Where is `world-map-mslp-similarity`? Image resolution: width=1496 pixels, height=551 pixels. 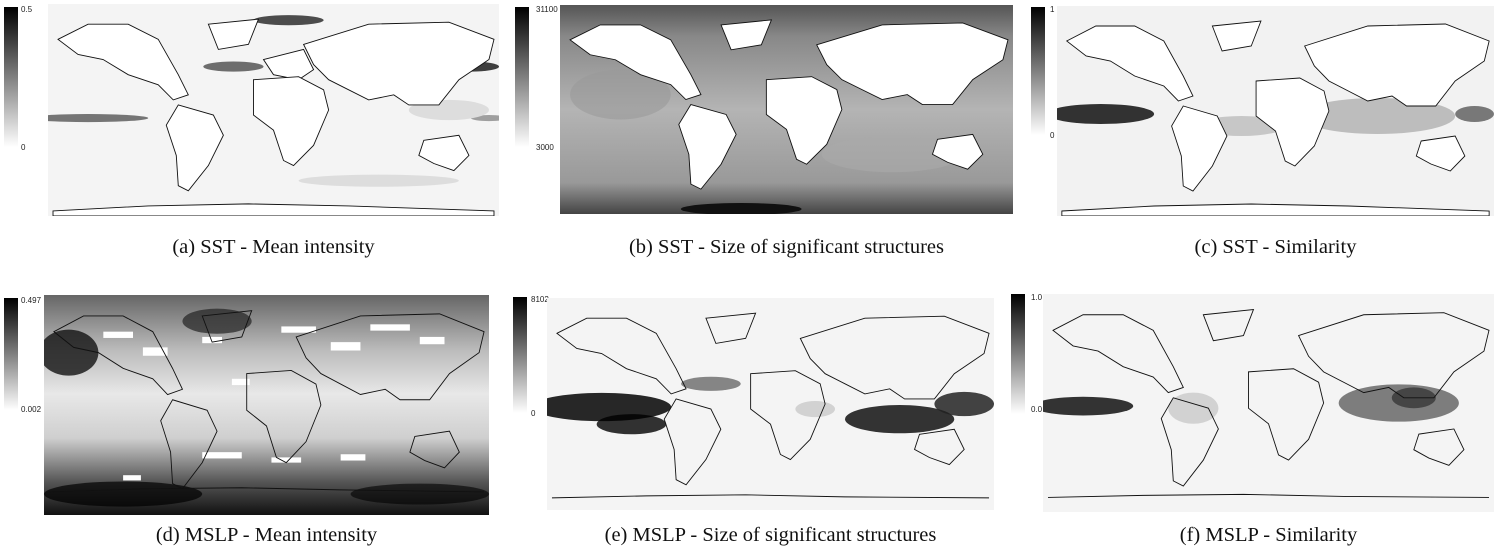 world-map-mslp-similarity is located at coordinates (1268, 403).